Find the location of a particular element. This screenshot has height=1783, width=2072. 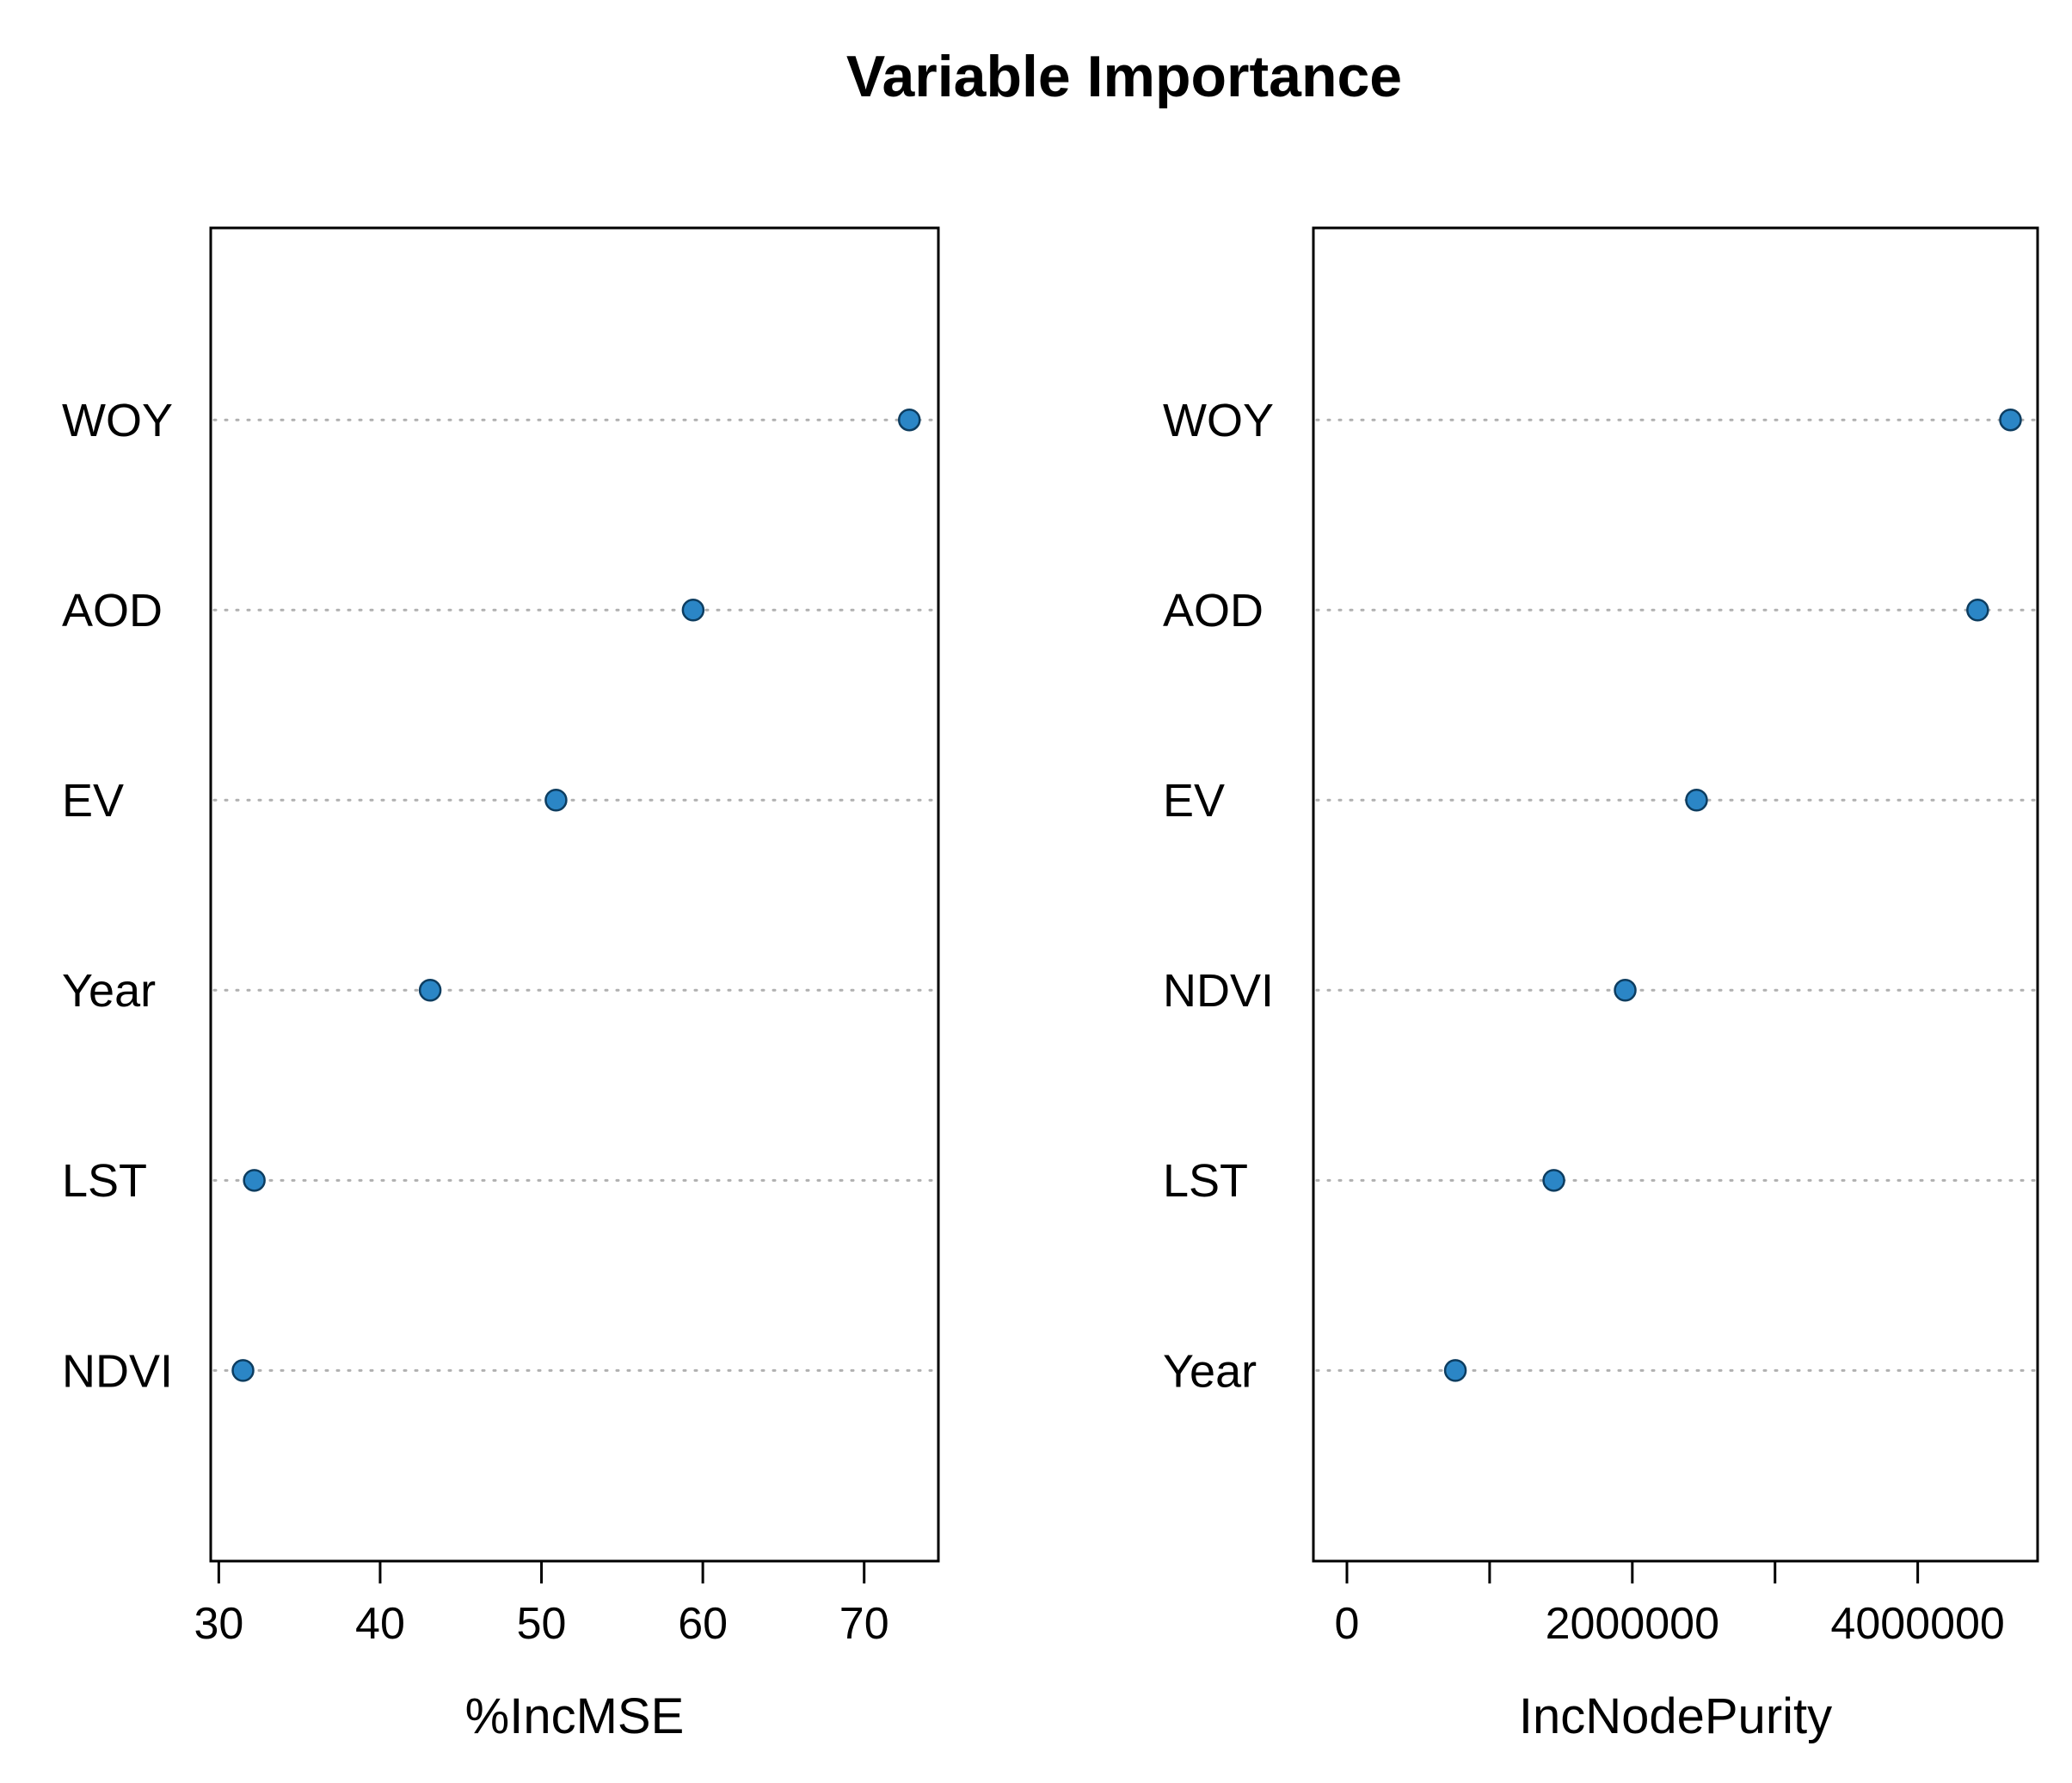

x-tick-label: 0 is located at coordinates (1347, 1624).